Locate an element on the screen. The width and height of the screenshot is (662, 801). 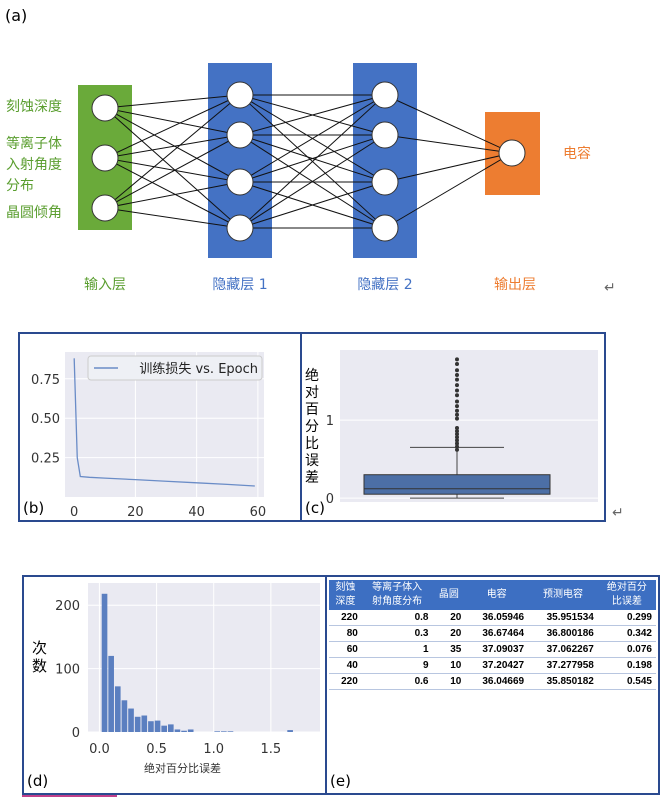
column-header-line: 电容 is located at coordinates (496, 594).